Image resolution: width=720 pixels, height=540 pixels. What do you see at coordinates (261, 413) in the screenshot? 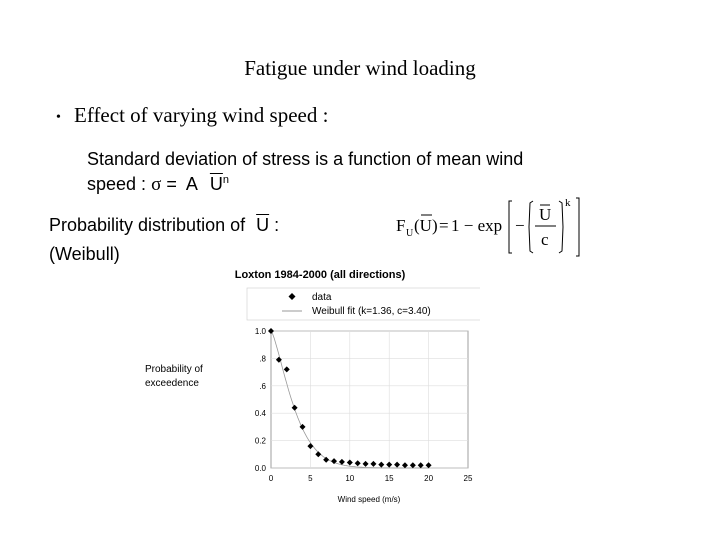
I see `y-tick-label: 0.4` at bounding box center [261, 413].